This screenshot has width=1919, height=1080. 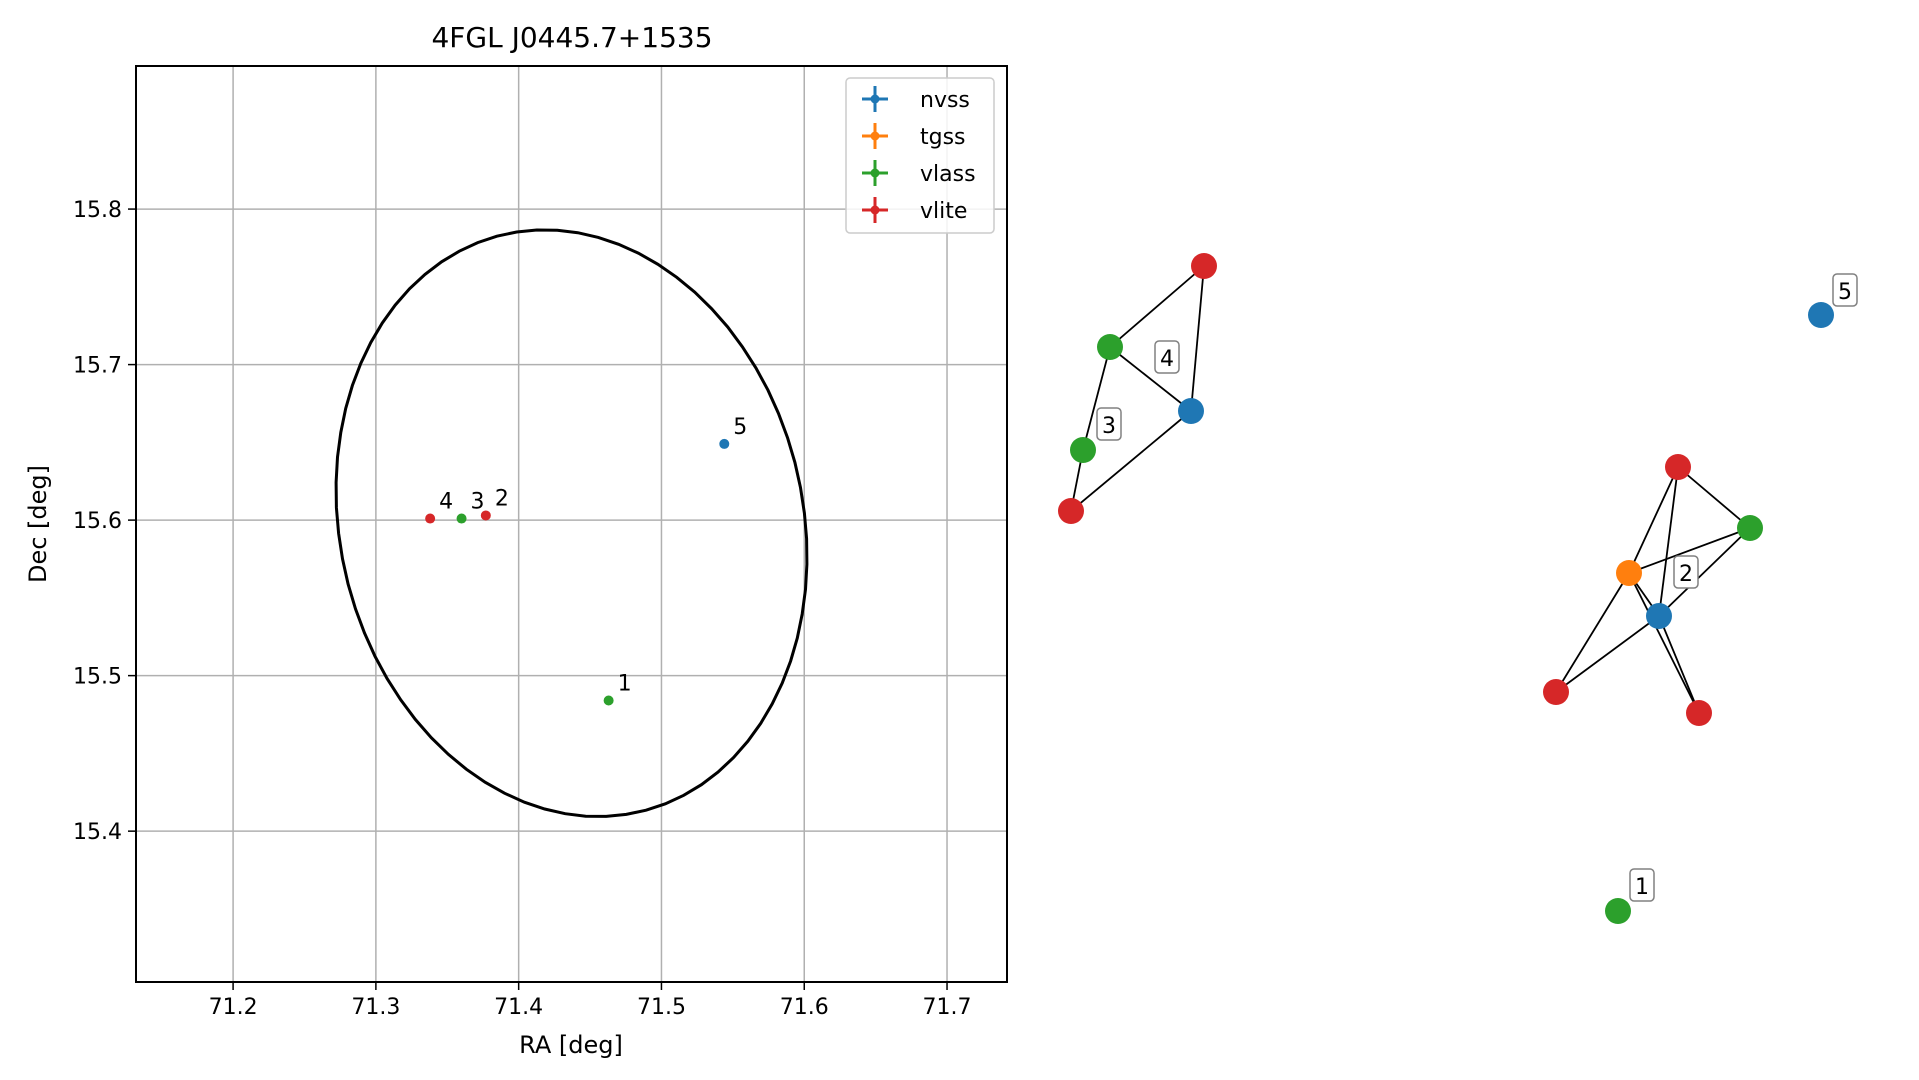 What do you see at coordinates (948, 174) in the screenshot?
I see `legend-label: vlass` at bounding box center [948, 174].